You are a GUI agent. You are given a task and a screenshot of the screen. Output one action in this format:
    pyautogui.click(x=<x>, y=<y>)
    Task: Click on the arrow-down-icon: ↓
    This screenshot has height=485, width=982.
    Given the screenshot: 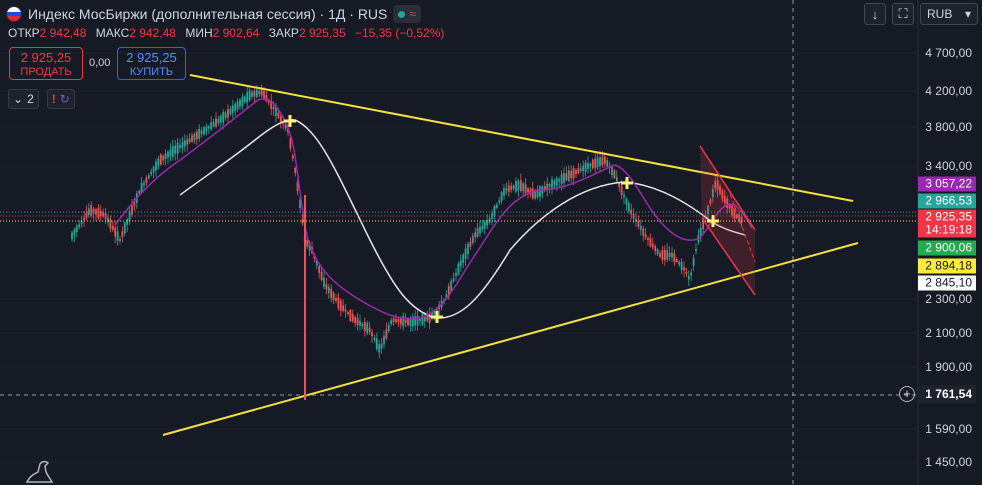 What is the action you would take?
    pyautogui.click(x=875, y=14)
    